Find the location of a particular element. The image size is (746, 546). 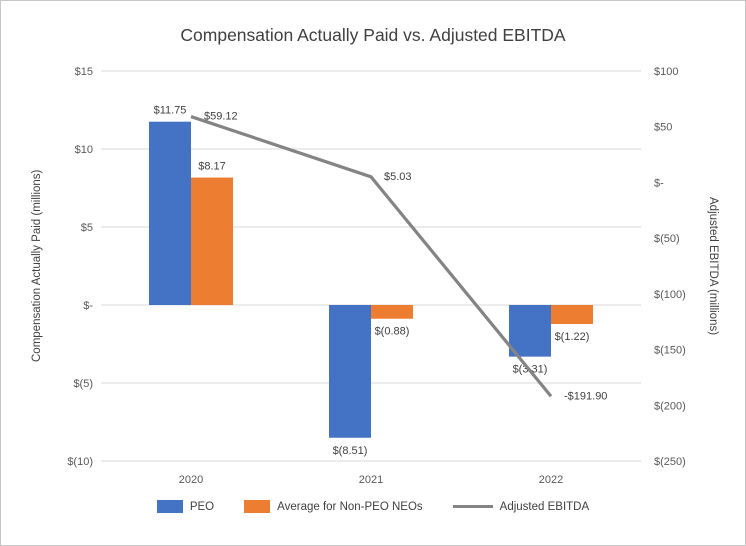

right-axis-title: Adjusted EBITDA (millions) is located at coordinates (713, 266).